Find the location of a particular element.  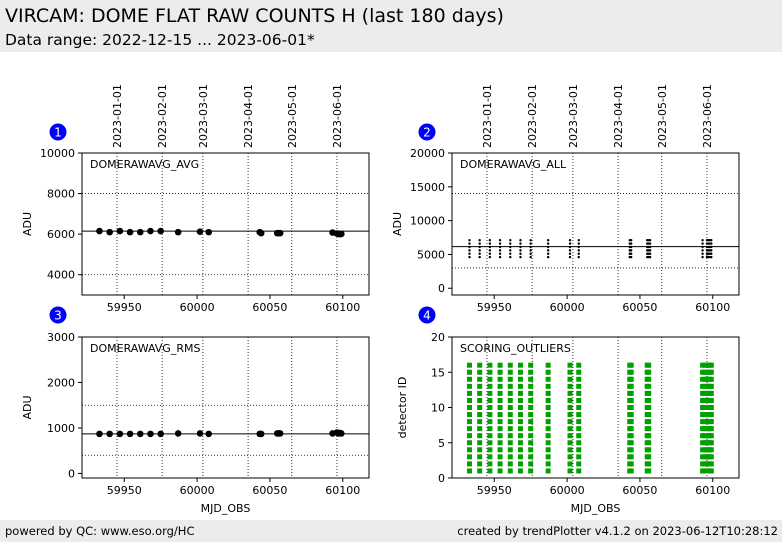

y-tick-label: 15000 is located at coordinates (427, 187).